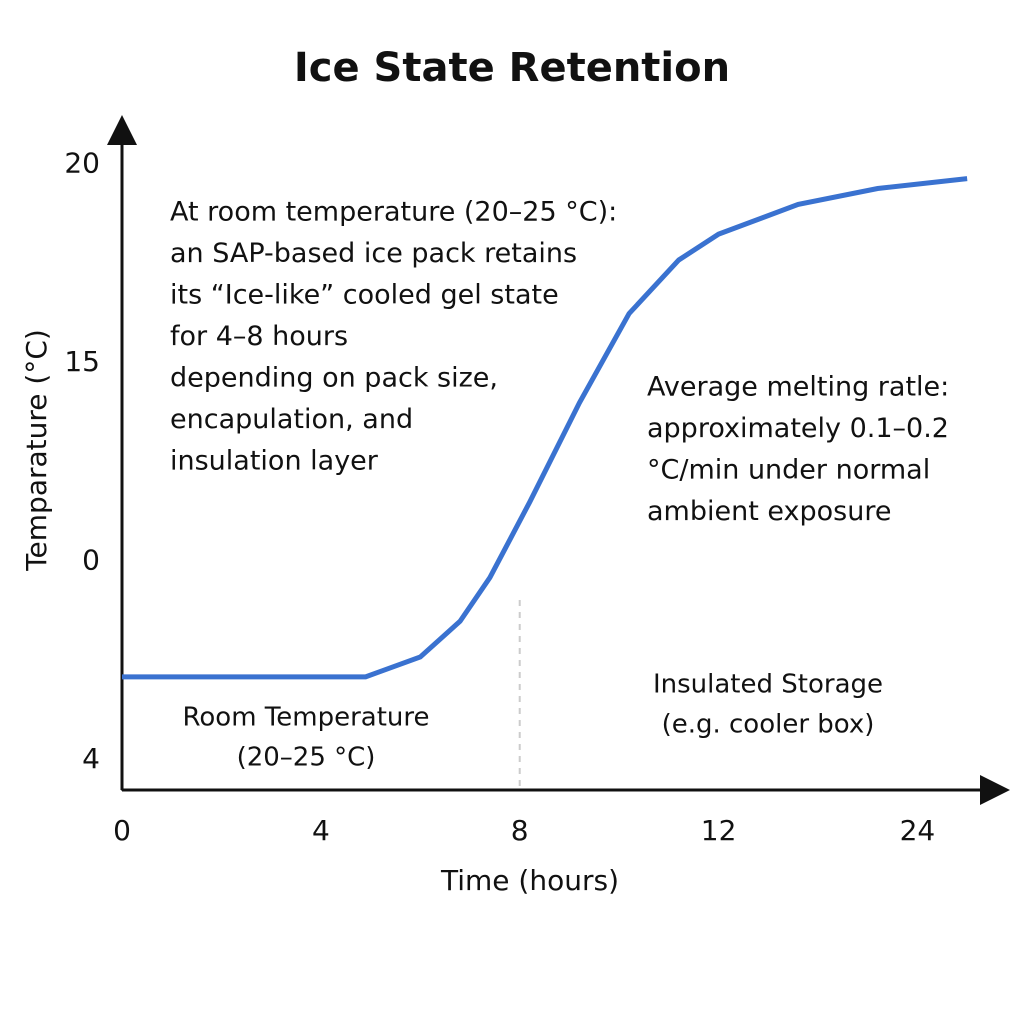 The image size is (1024, 1024). What do you see at coordinates (82, 163) in the screenshot?
I see `y-tick-label: 20` at bounding box center [82, 163].